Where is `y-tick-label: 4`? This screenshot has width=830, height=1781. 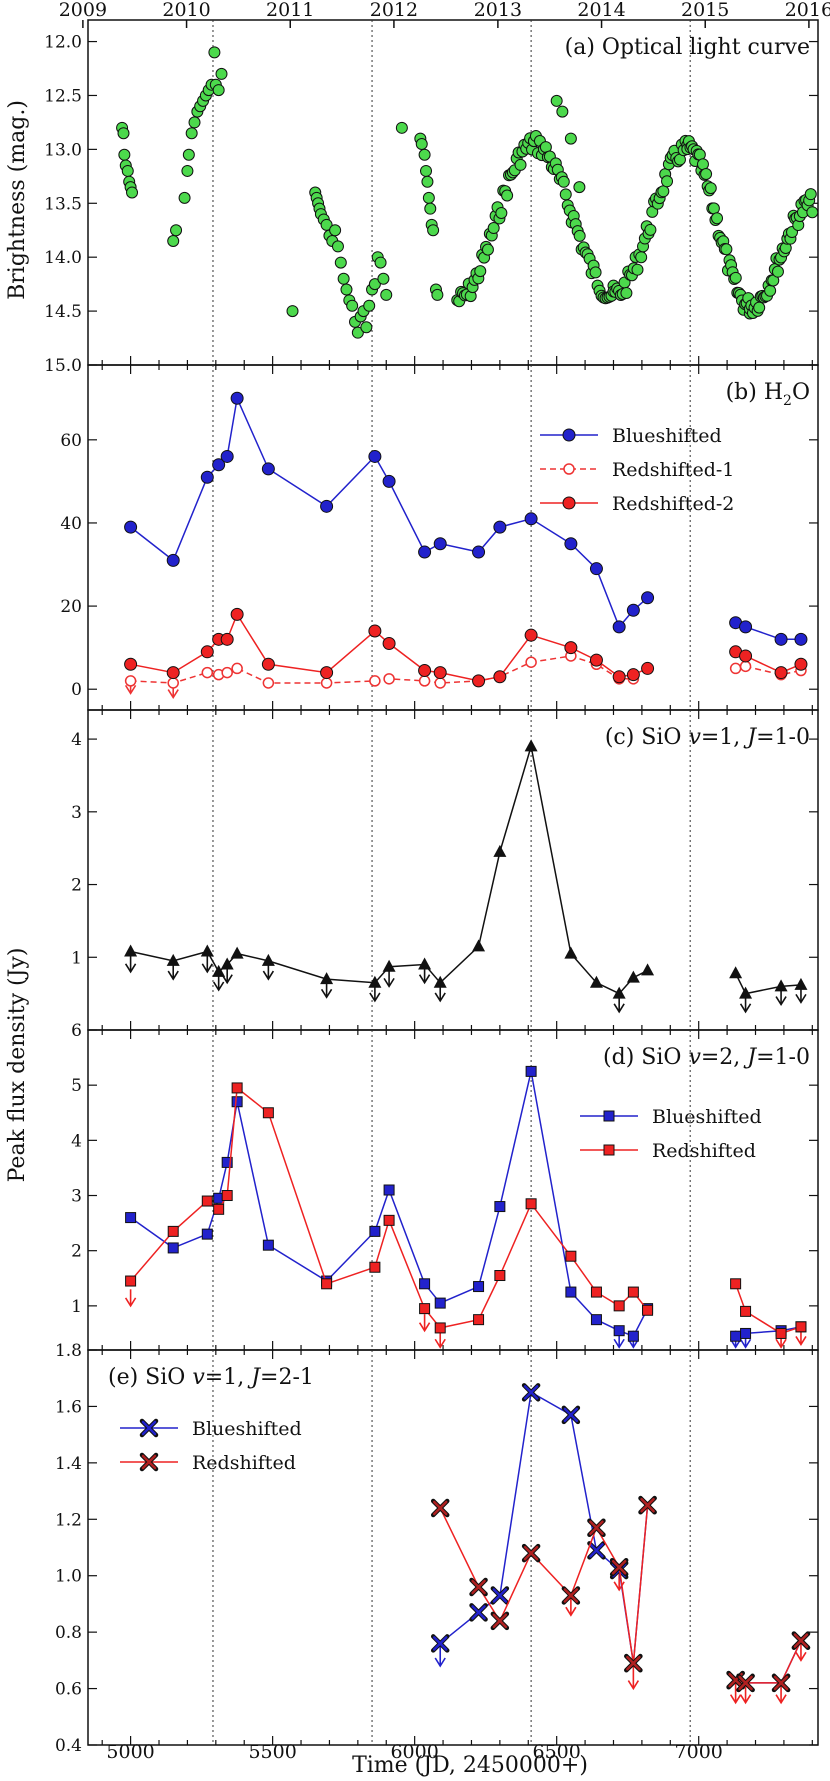
y-tick-label: 4 is located at coordinates (76, 740).